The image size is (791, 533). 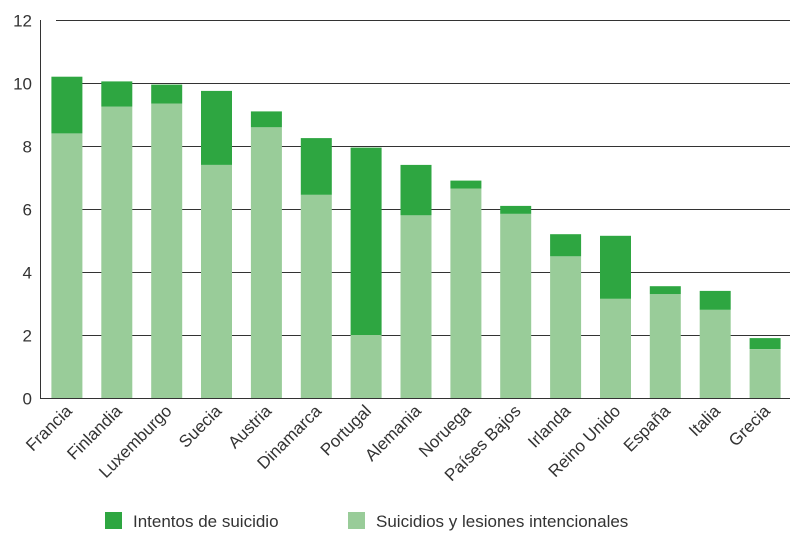 What do you see at coordinates (200, 426) in the screenshot?
I see `x-tick-label-3: Suecia` at bounding box center [200, 426].